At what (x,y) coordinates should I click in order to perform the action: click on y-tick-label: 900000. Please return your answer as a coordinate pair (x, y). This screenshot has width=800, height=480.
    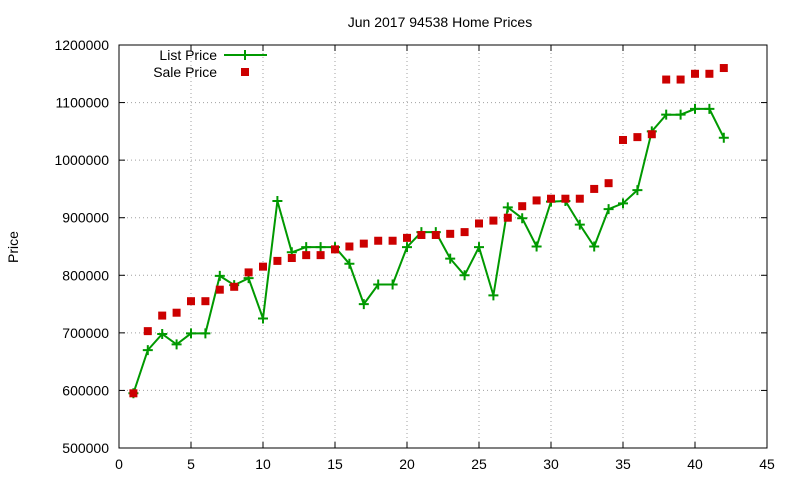
    Looking at the image, I should click on (85, 218).